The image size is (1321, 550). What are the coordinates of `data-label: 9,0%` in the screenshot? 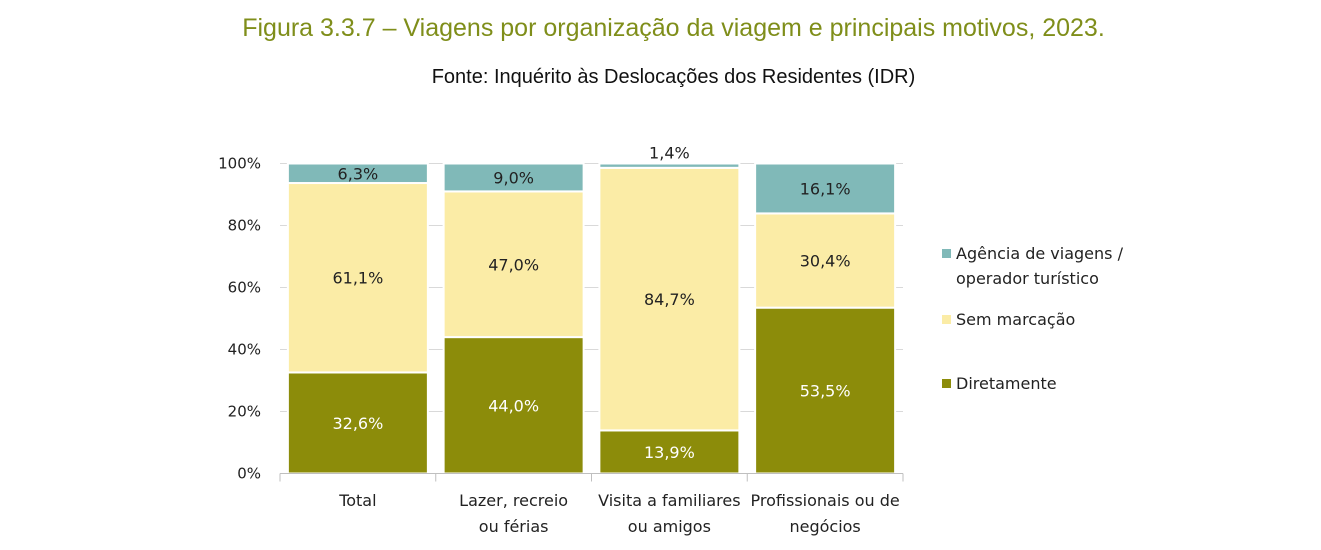 It's located at (513, 177).